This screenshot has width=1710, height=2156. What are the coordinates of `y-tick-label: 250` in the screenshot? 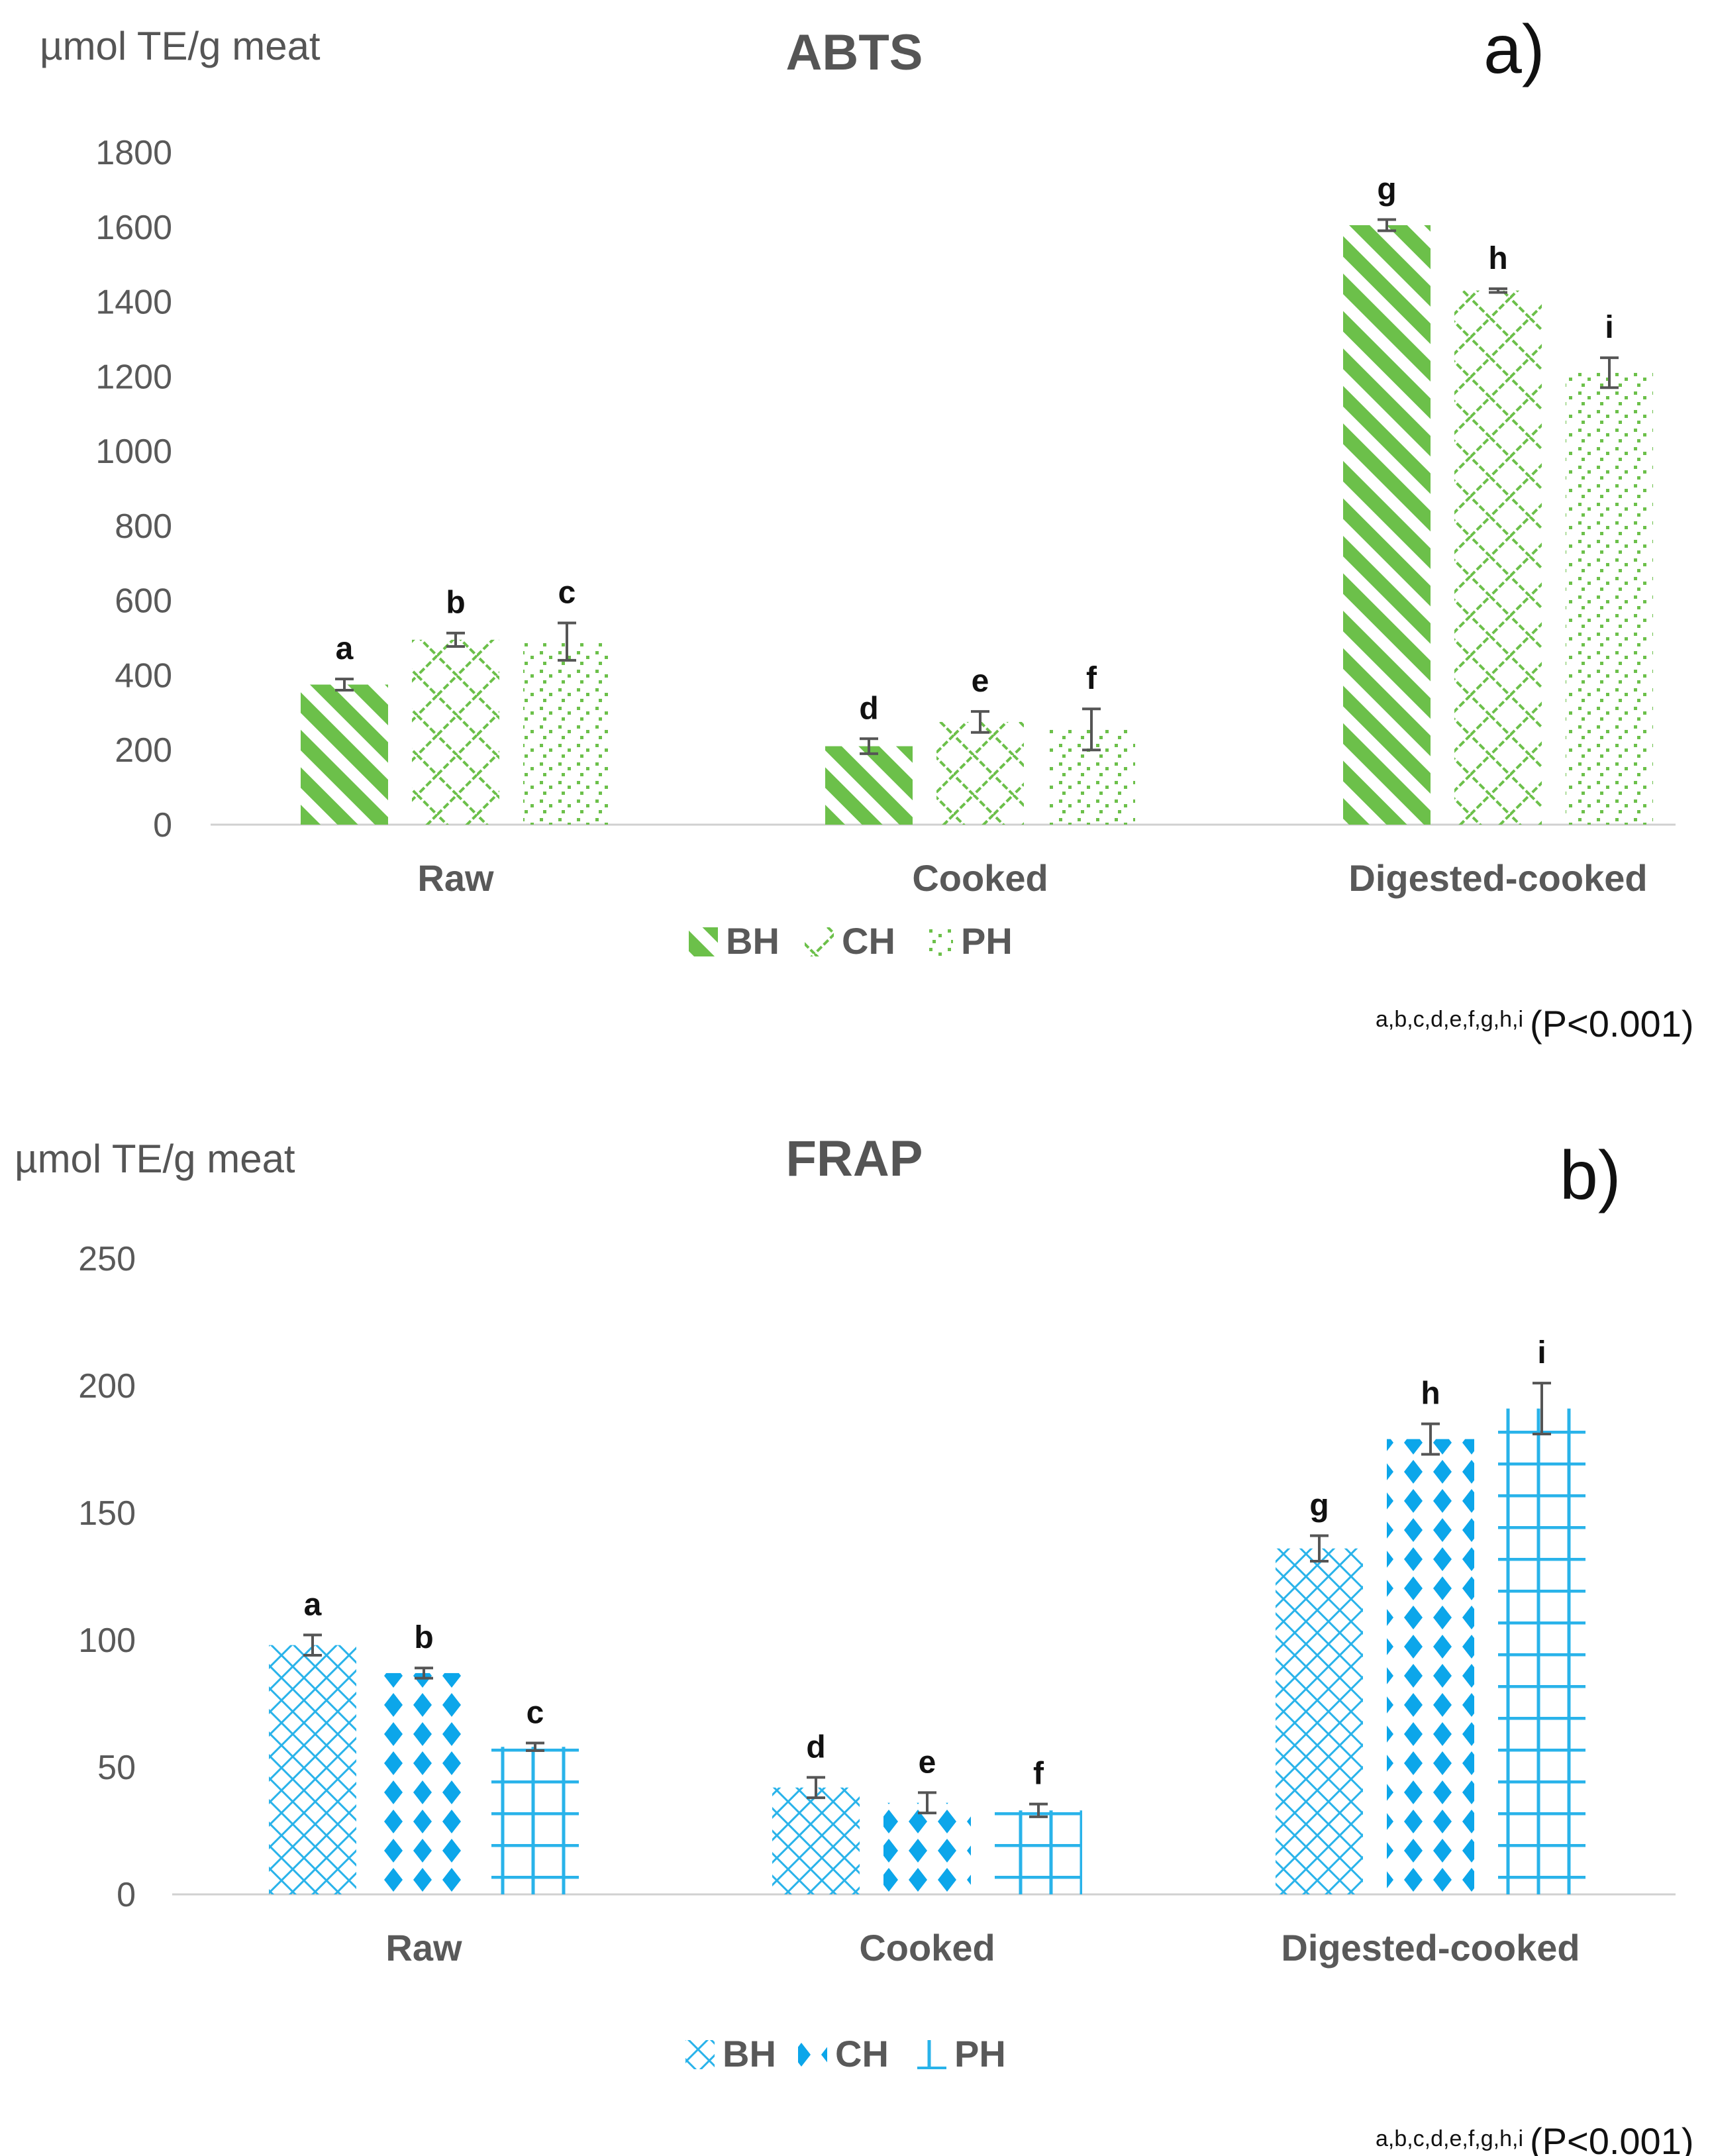 It's located at (107, 1259).